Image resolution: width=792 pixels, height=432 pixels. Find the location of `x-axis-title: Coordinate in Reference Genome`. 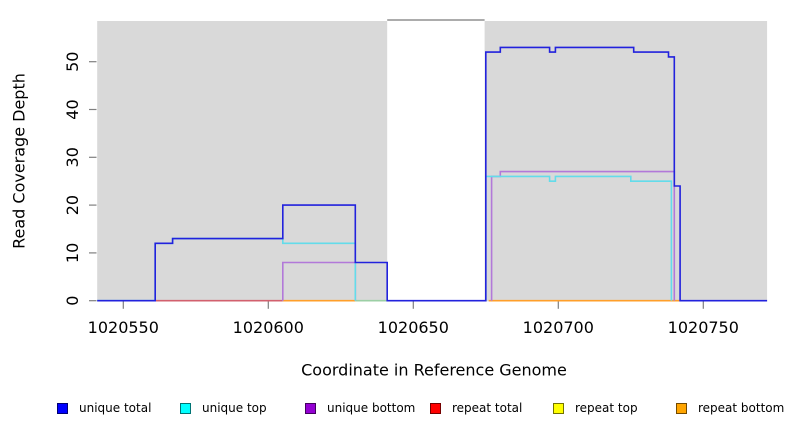

x-axis-title: Coordinate in Reference Genome is located at coordinates (434, 370).